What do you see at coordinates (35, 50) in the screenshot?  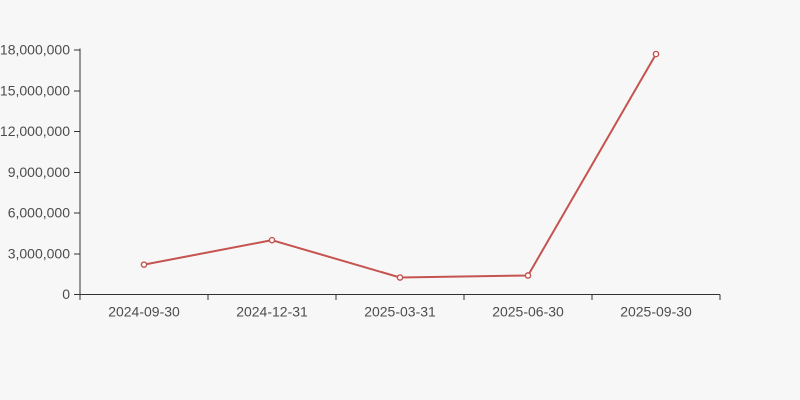 I see `y-axis-label: 18,000,000` at bounding box center [35, 50].